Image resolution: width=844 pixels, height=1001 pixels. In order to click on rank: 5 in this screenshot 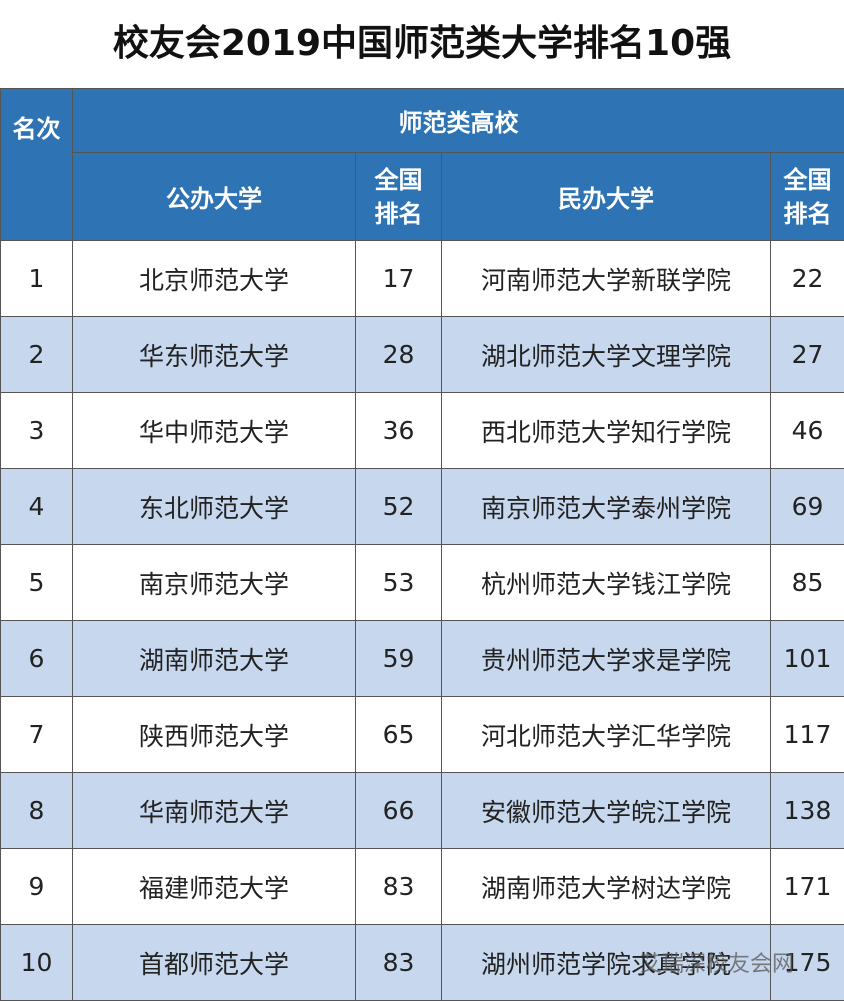, I will do `click(37, 583)`.